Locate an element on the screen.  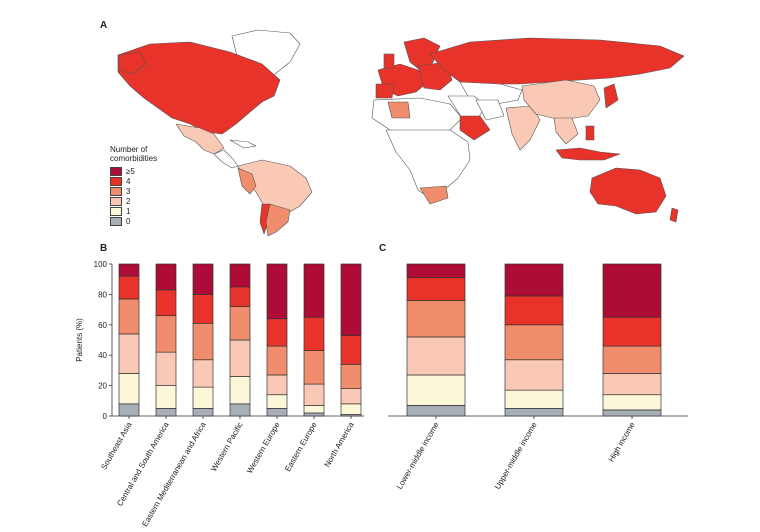
map-russia is located at coordinates (557, 61).